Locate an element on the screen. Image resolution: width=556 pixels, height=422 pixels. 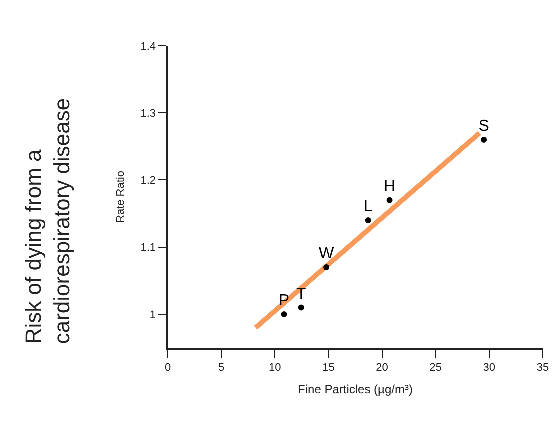
x-tick-label: 0 is located at coordinates (168, 368).